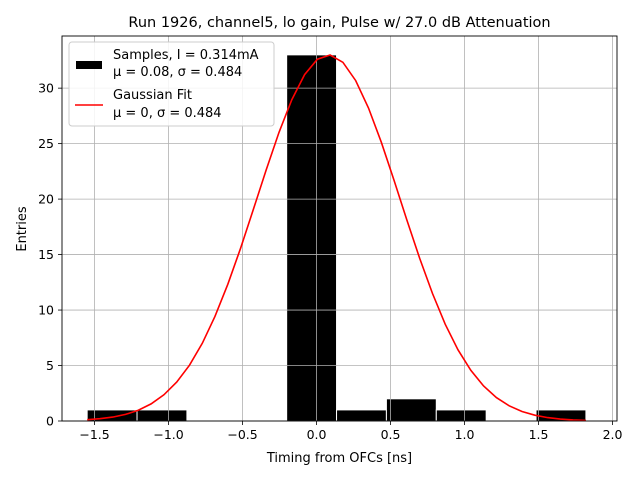 This screenshot has width=640, height=484. I want to click on legend-samples-line2: μ = 0.08, σ = 0.484, so click(177, 72).